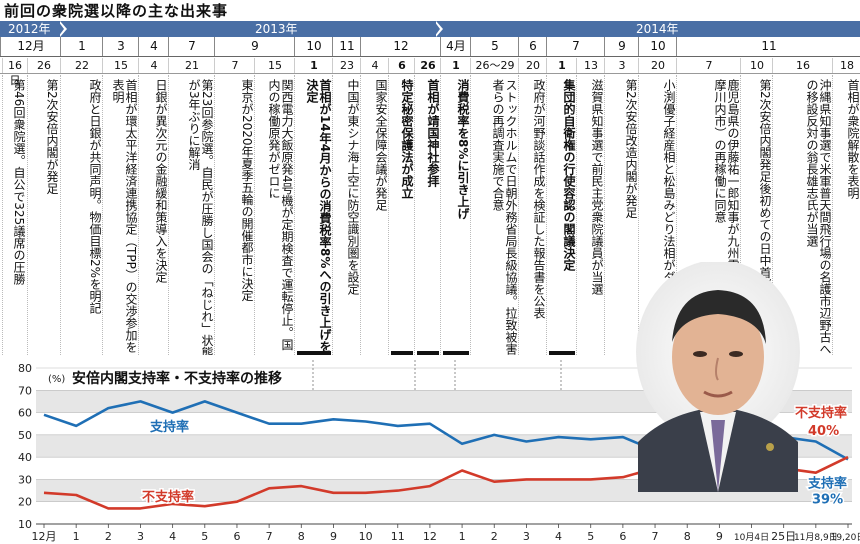  What do you see at coordinates (718, 377) in the screenshot?
I see `portrait-photo` at bounding box center [718, 377].